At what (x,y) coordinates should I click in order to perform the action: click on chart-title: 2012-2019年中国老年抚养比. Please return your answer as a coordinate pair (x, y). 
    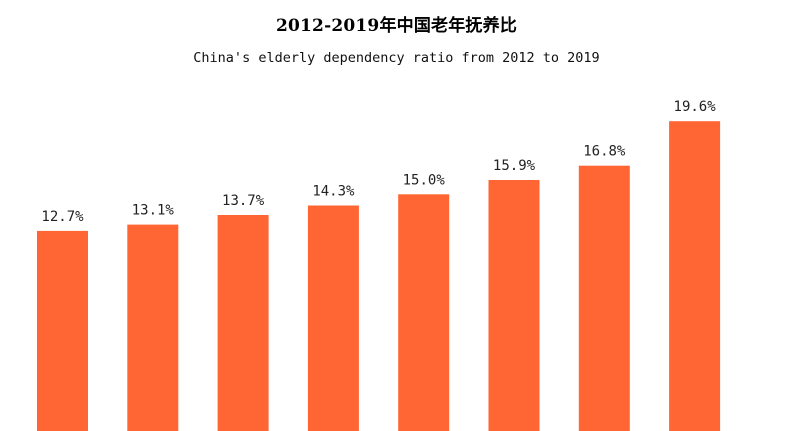
    Looking at the image, I should click on (396, 26).